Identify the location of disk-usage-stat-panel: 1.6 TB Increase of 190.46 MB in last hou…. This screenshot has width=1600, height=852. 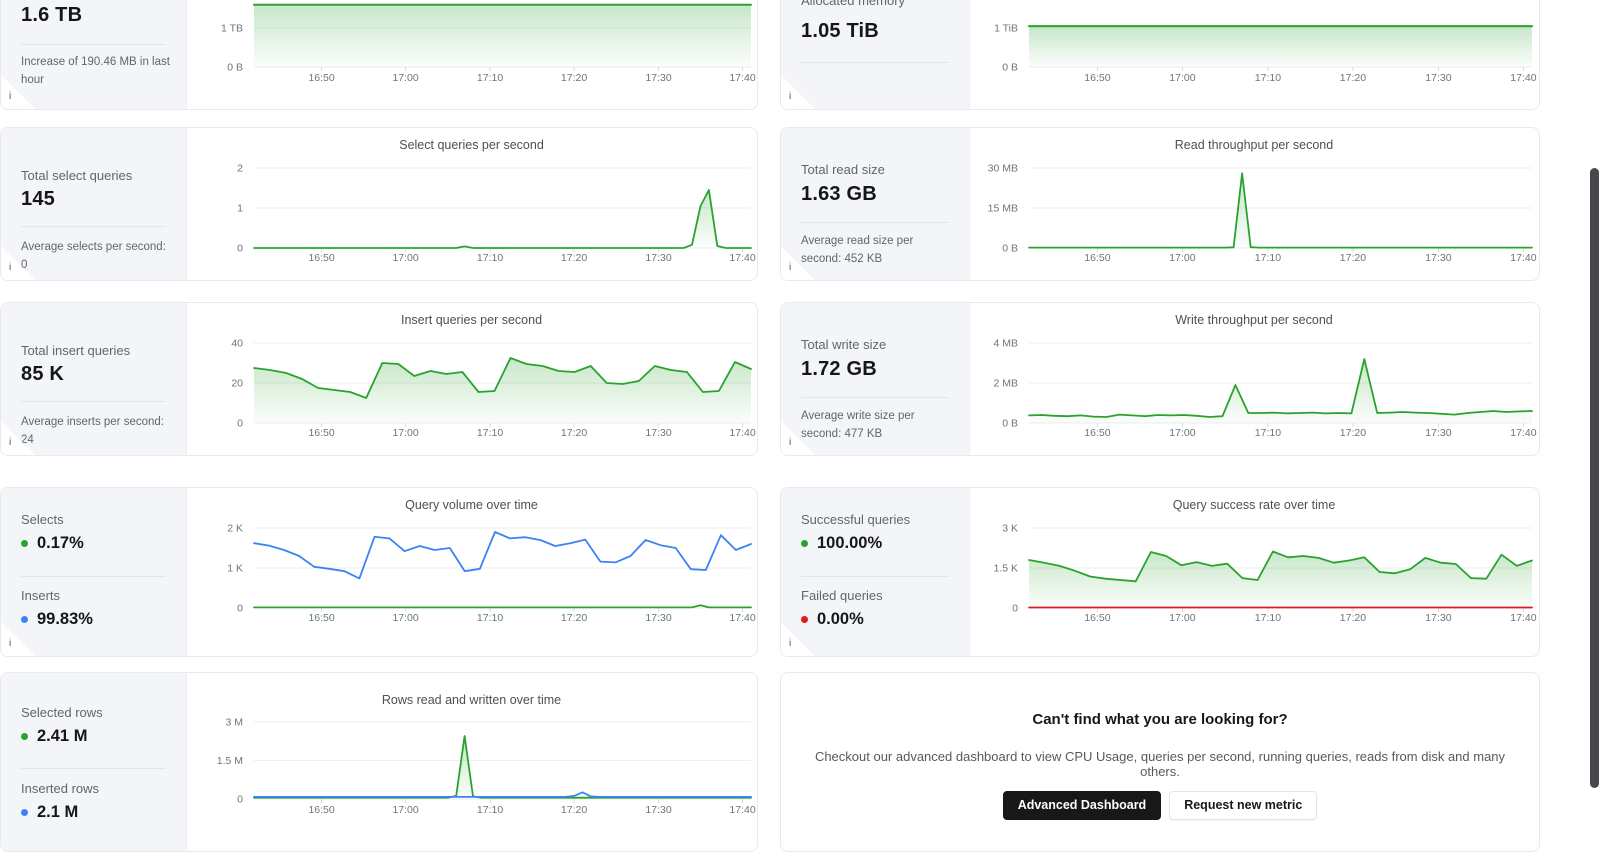
(94, 54).